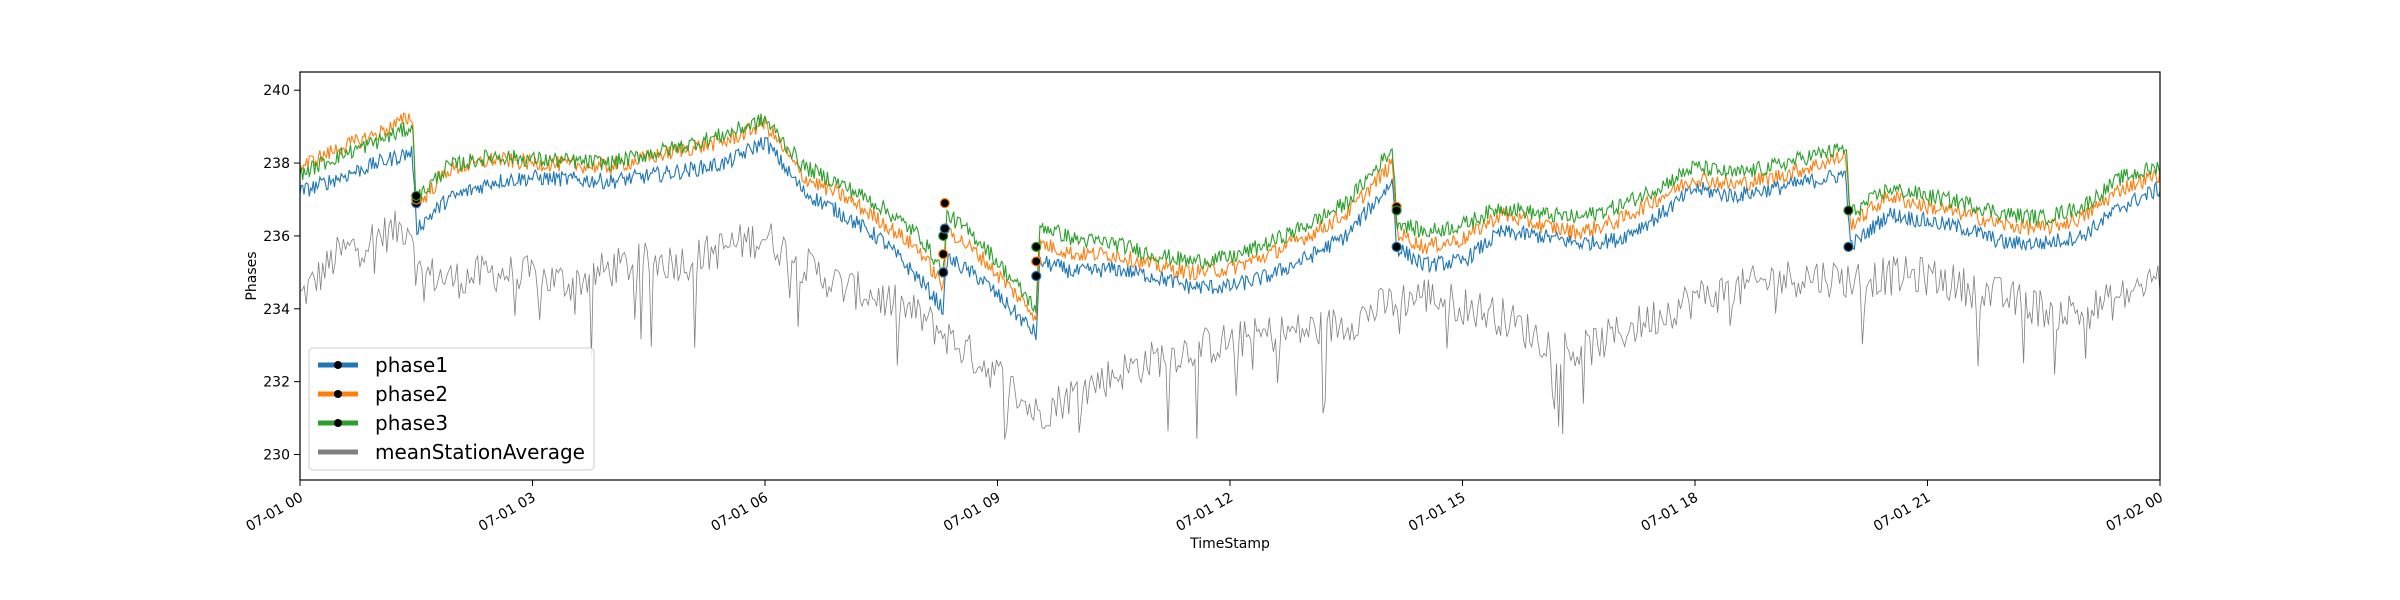  I want to click on legend-label-phase3: phase3, so click(411, 423).